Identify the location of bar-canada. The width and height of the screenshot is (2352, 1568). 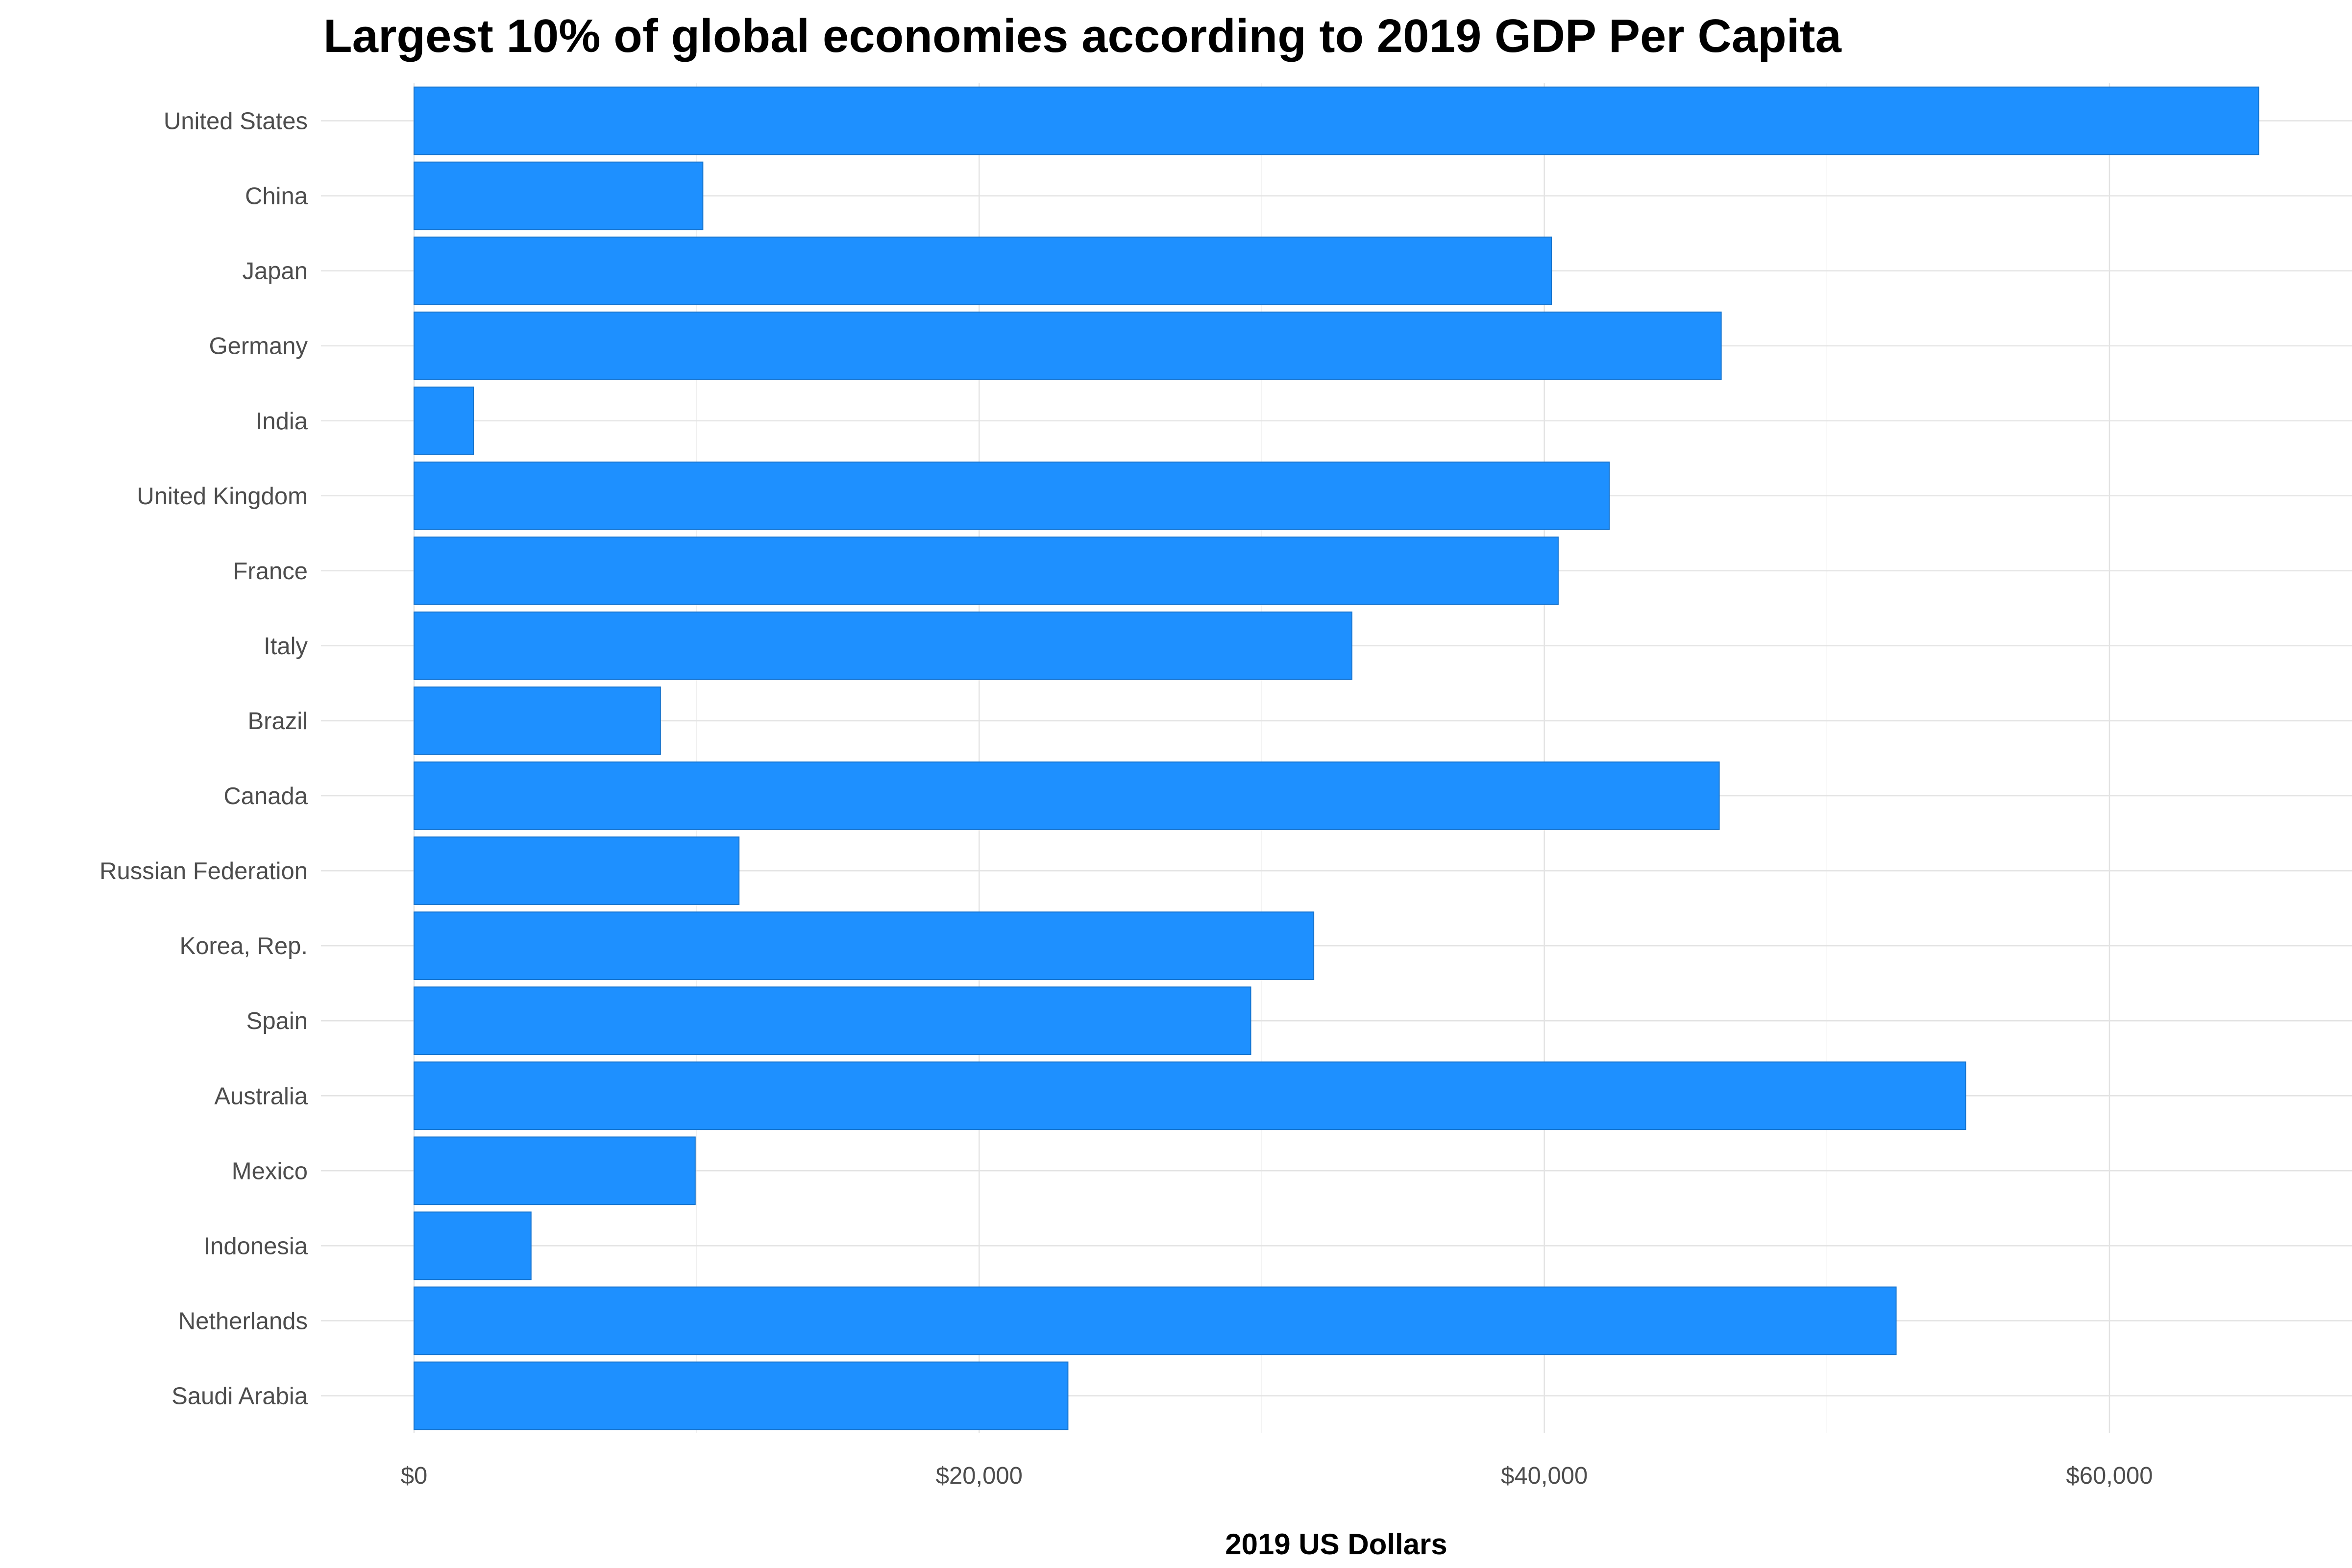
(1067, 795).